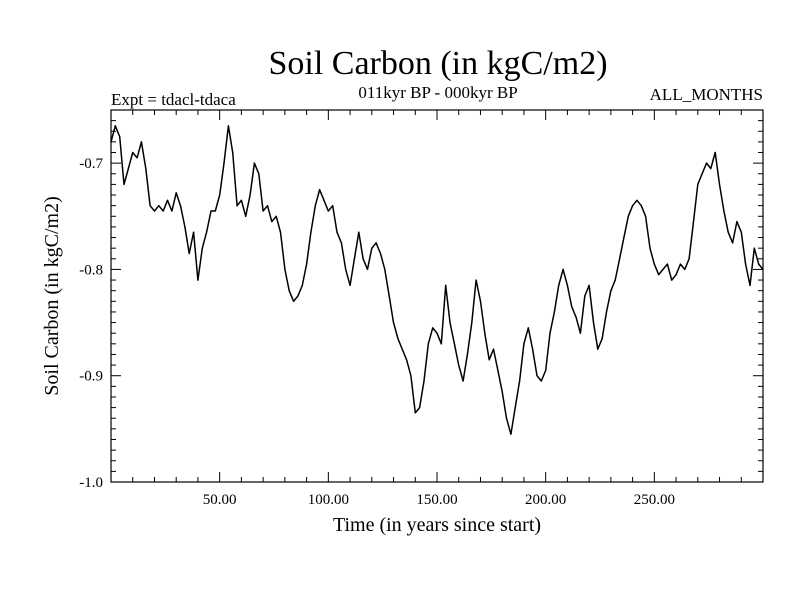 Image resolution: width=800 pixels, height=600 pixels. I want to click on y-tick-label: -1.0, so click(91, 483).